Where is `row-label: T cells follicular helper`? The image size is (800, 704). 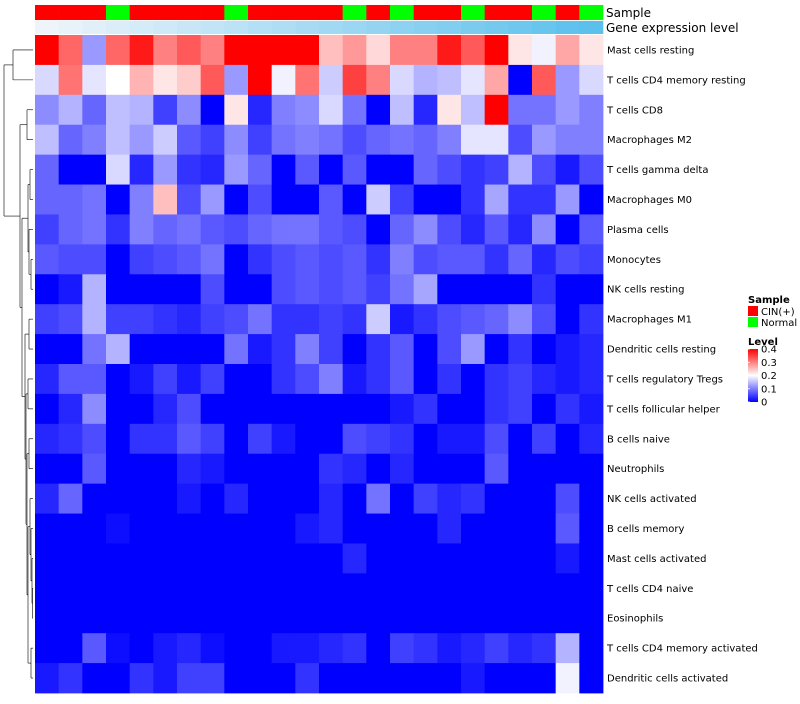
row-label: T cells follicular helper is located at coordinates (663, 409).